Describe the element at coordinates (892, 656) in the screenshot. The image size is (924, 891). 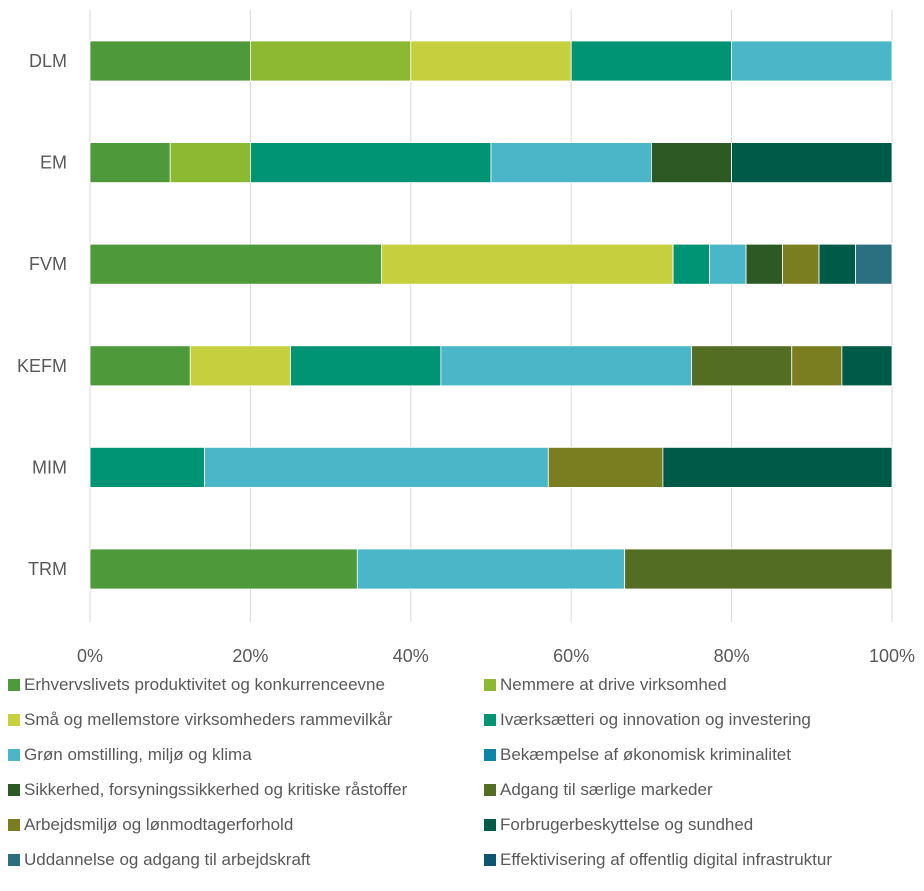
I see `x-tick-label: 100%` at that location.